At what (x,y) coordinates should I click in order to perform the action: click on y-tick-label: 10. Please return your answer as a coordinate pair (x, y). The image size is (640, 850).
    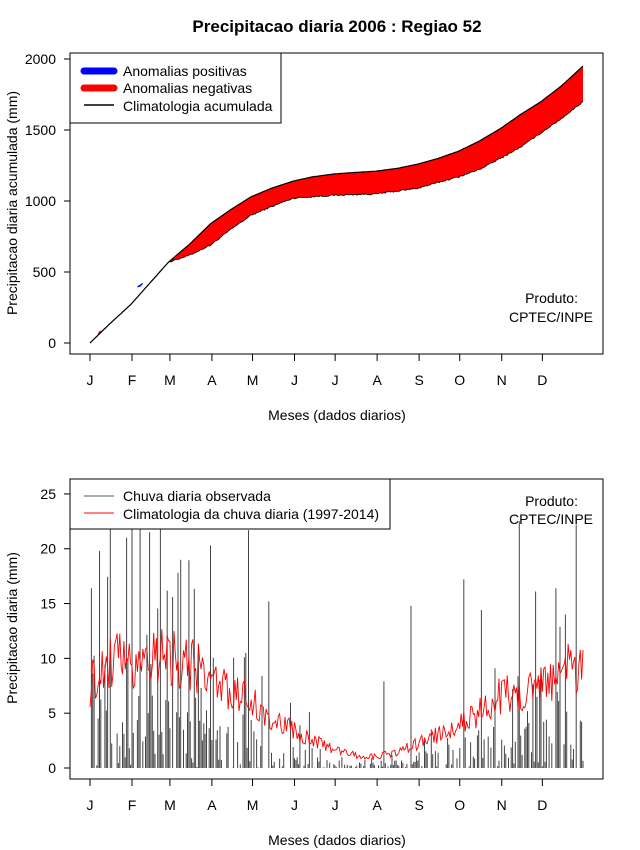
    Looking at the image, I should click on (48, 658).